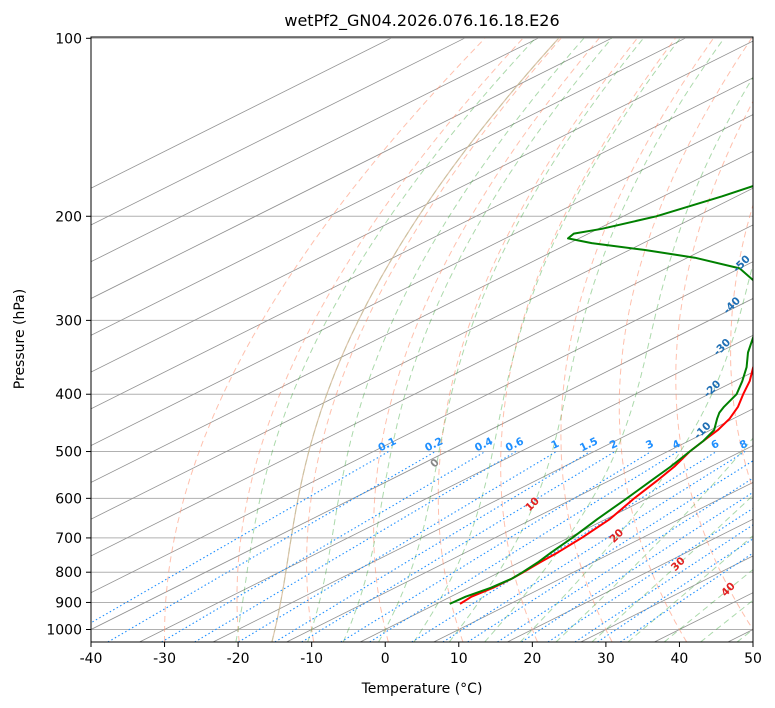 This screenshot has height=708, width=775. What do you see at coordinates (68, 39) in the screenshot?
I see `y-tick-label: 100` at bounding box center [68, 39].